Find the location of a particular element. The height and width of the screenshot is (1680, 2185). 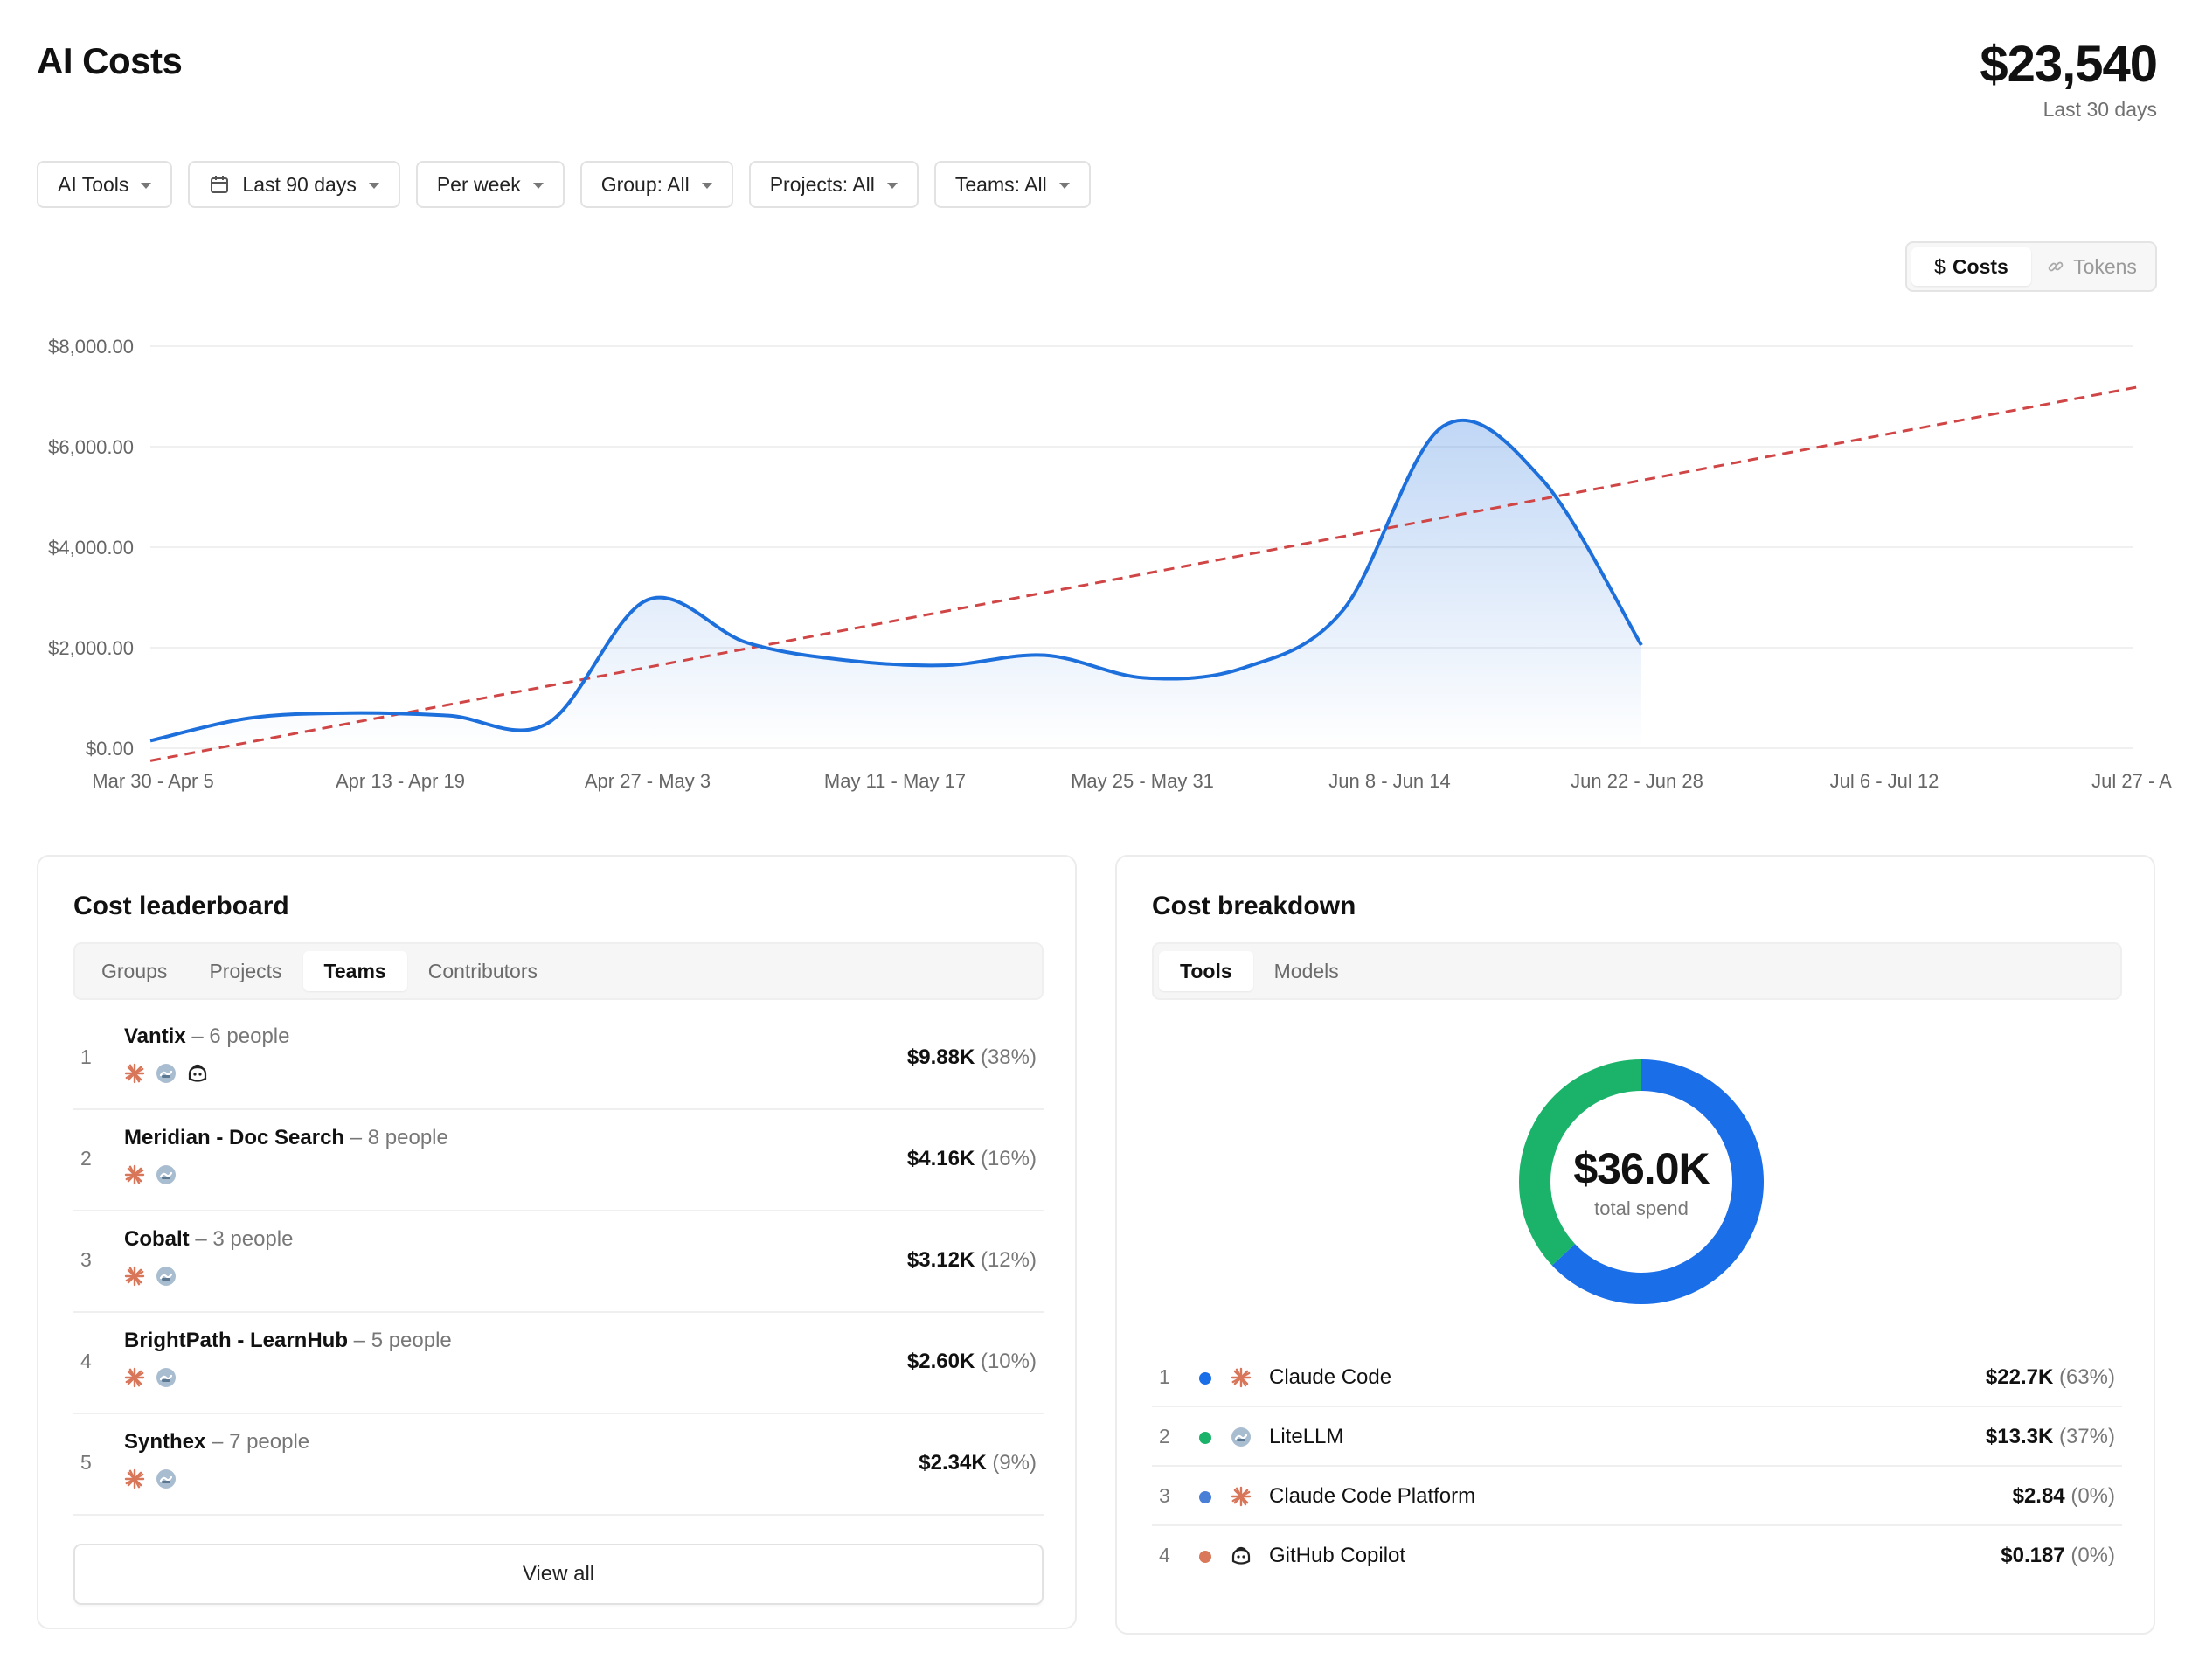

toggle-costs: $ Costs is located at coordinates (1971, 266).